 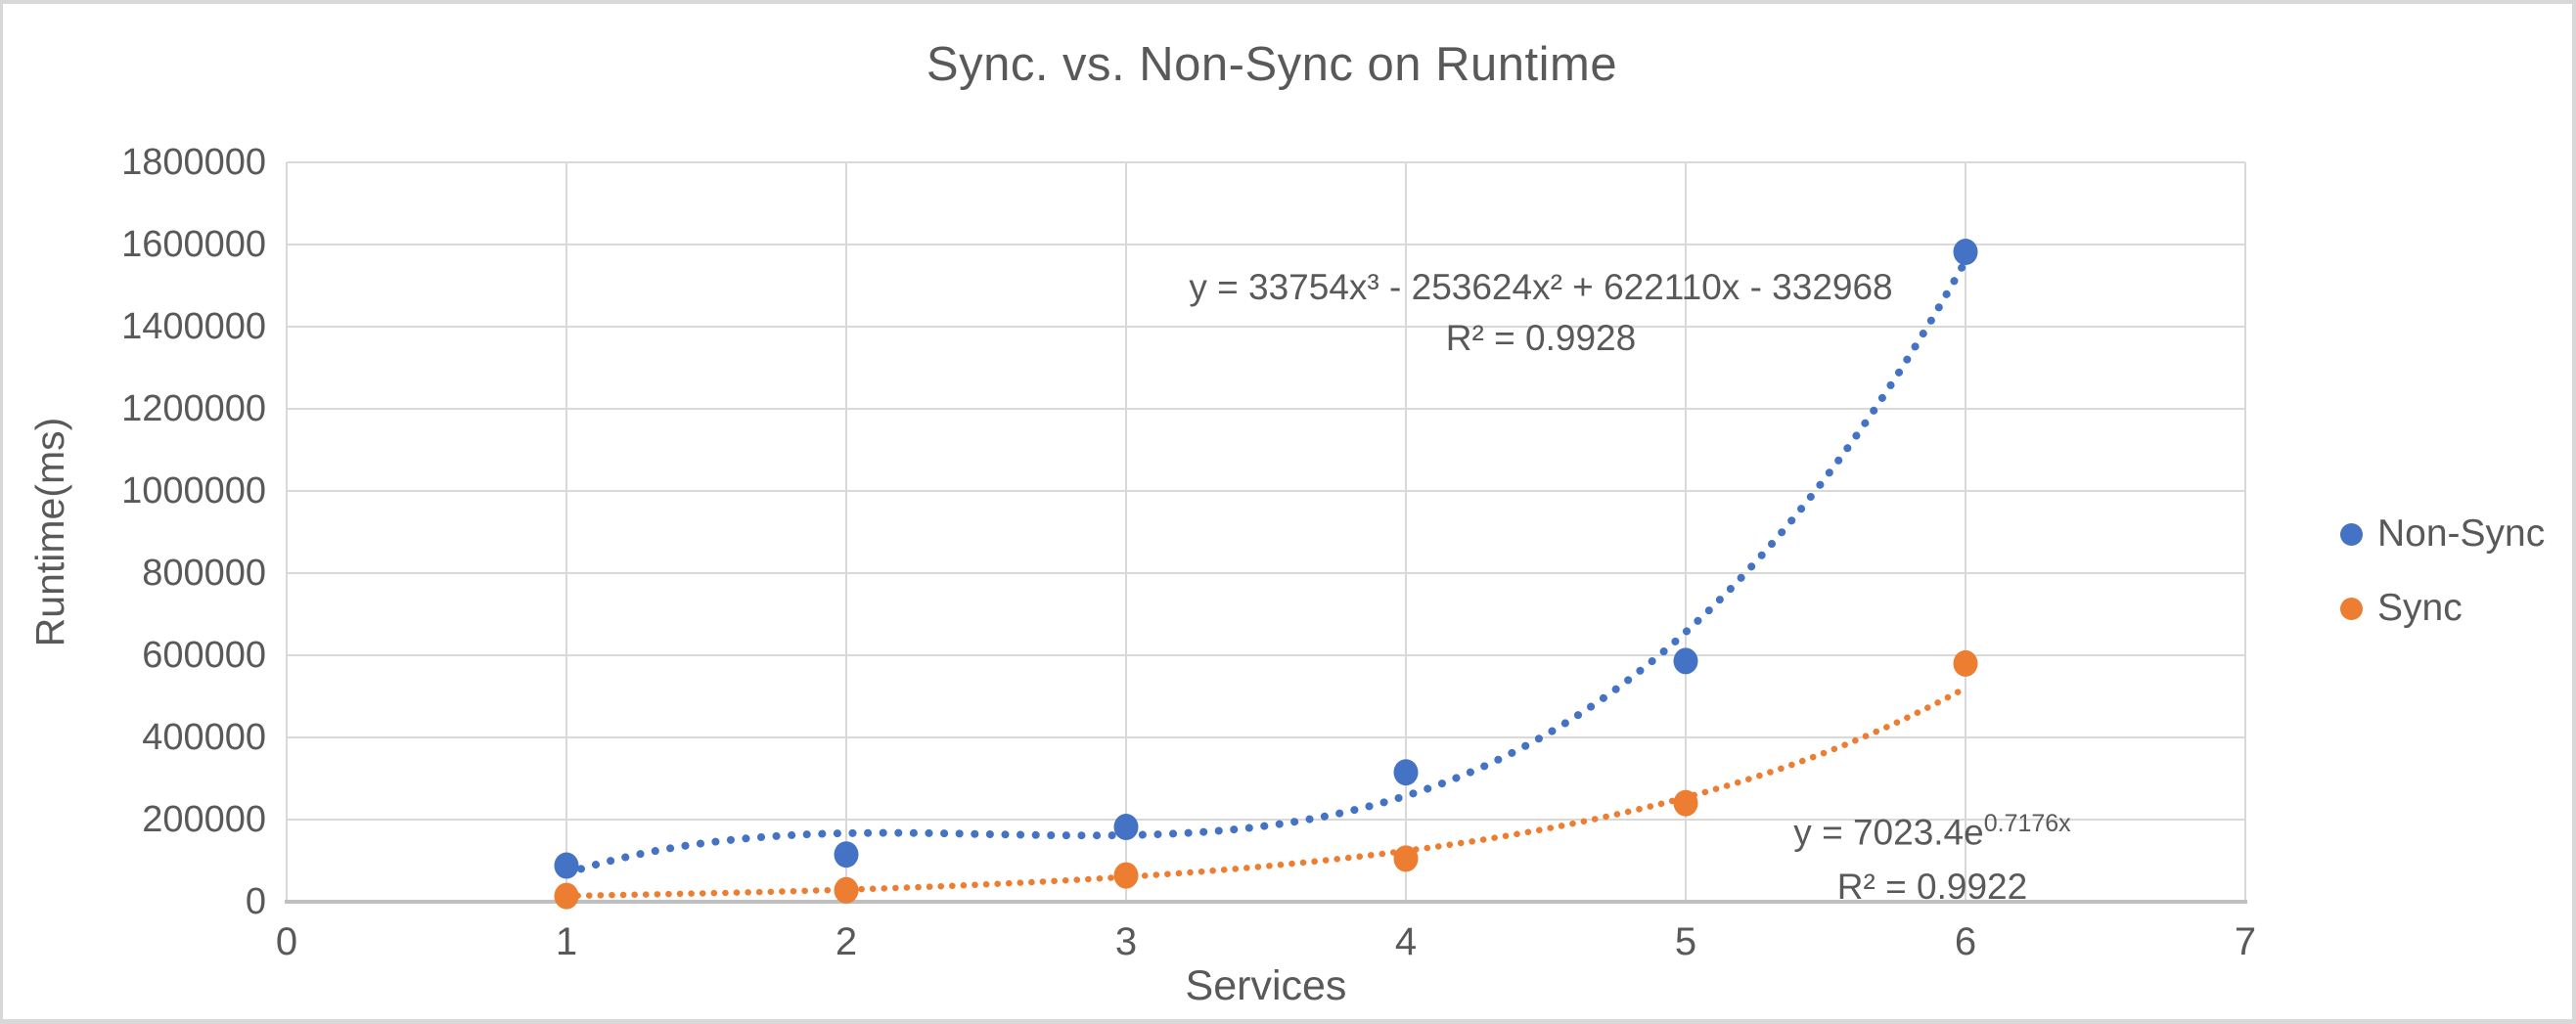 What do you see at coordinates (1685, 941) in the screenshot?
I see `x-tick-label: 5` at bounding box center [1685, 941].